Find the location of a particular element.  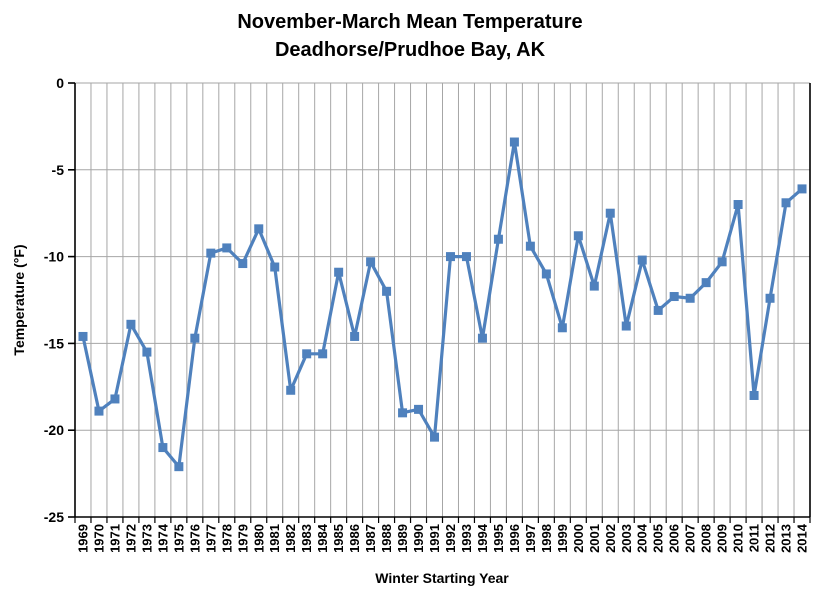

x-tick-label: 2014 is located at coordinates (802, 538).